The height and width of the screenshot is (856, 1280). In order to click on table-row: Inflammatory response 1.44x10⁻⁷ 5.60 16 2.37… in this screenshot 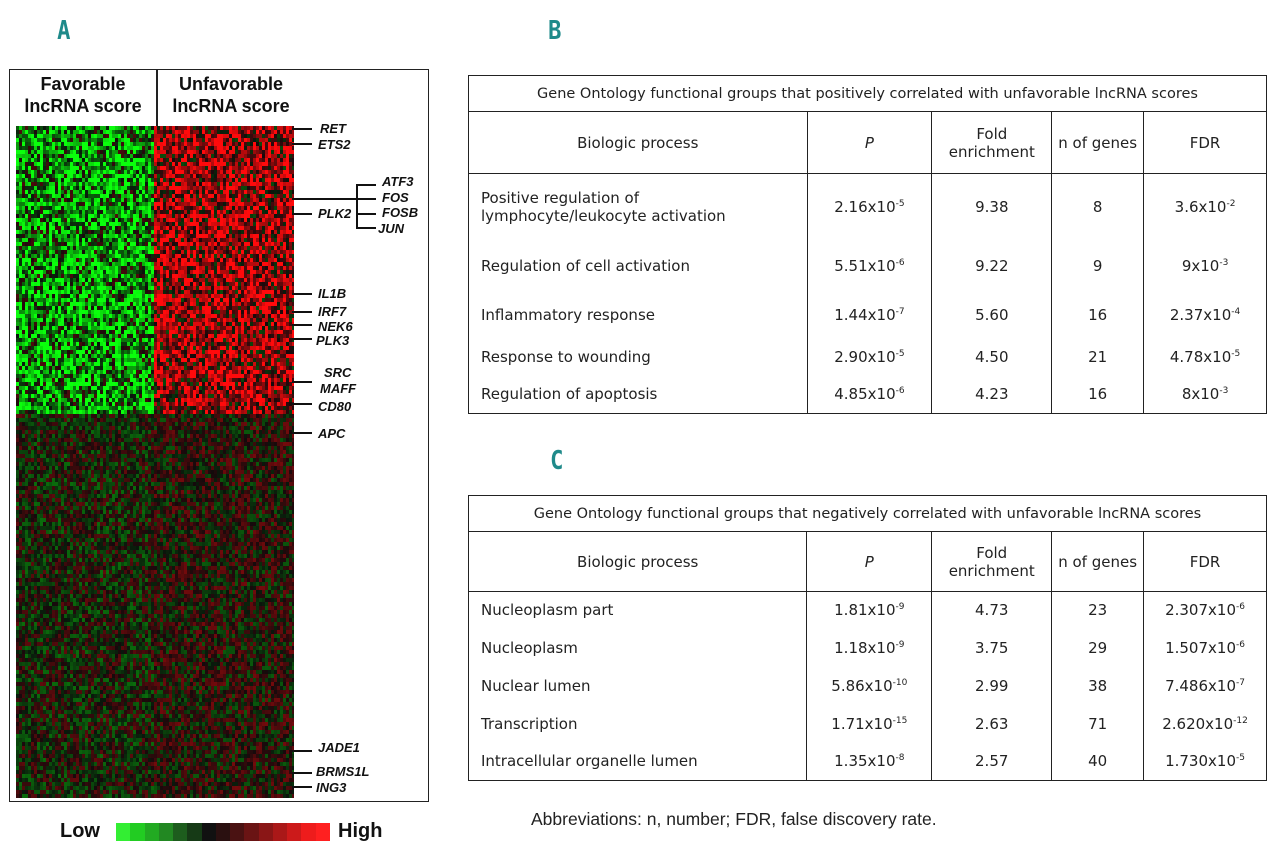, I will do `click(867, 314)`.